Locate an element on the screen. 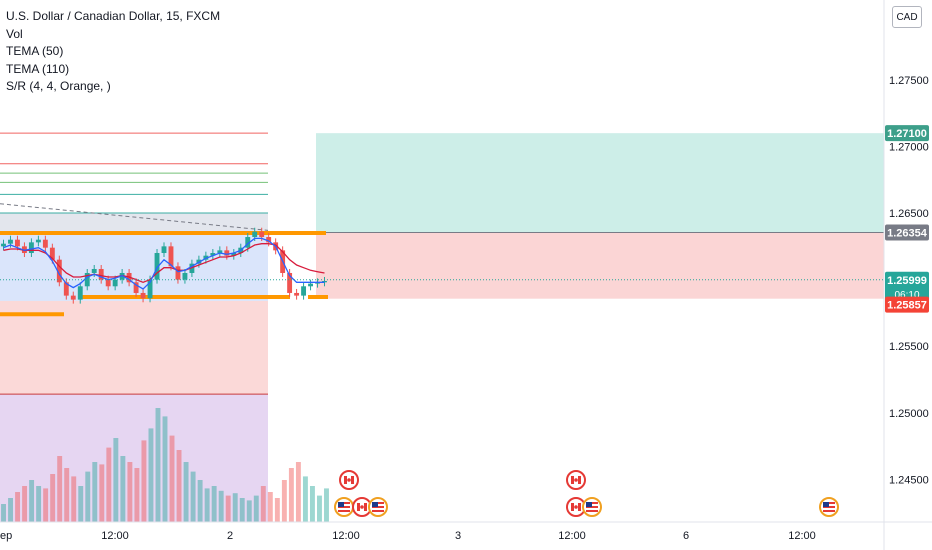 This screenshot has width=932, height=550. position-profit-zone is located at coordinates (600, 183).